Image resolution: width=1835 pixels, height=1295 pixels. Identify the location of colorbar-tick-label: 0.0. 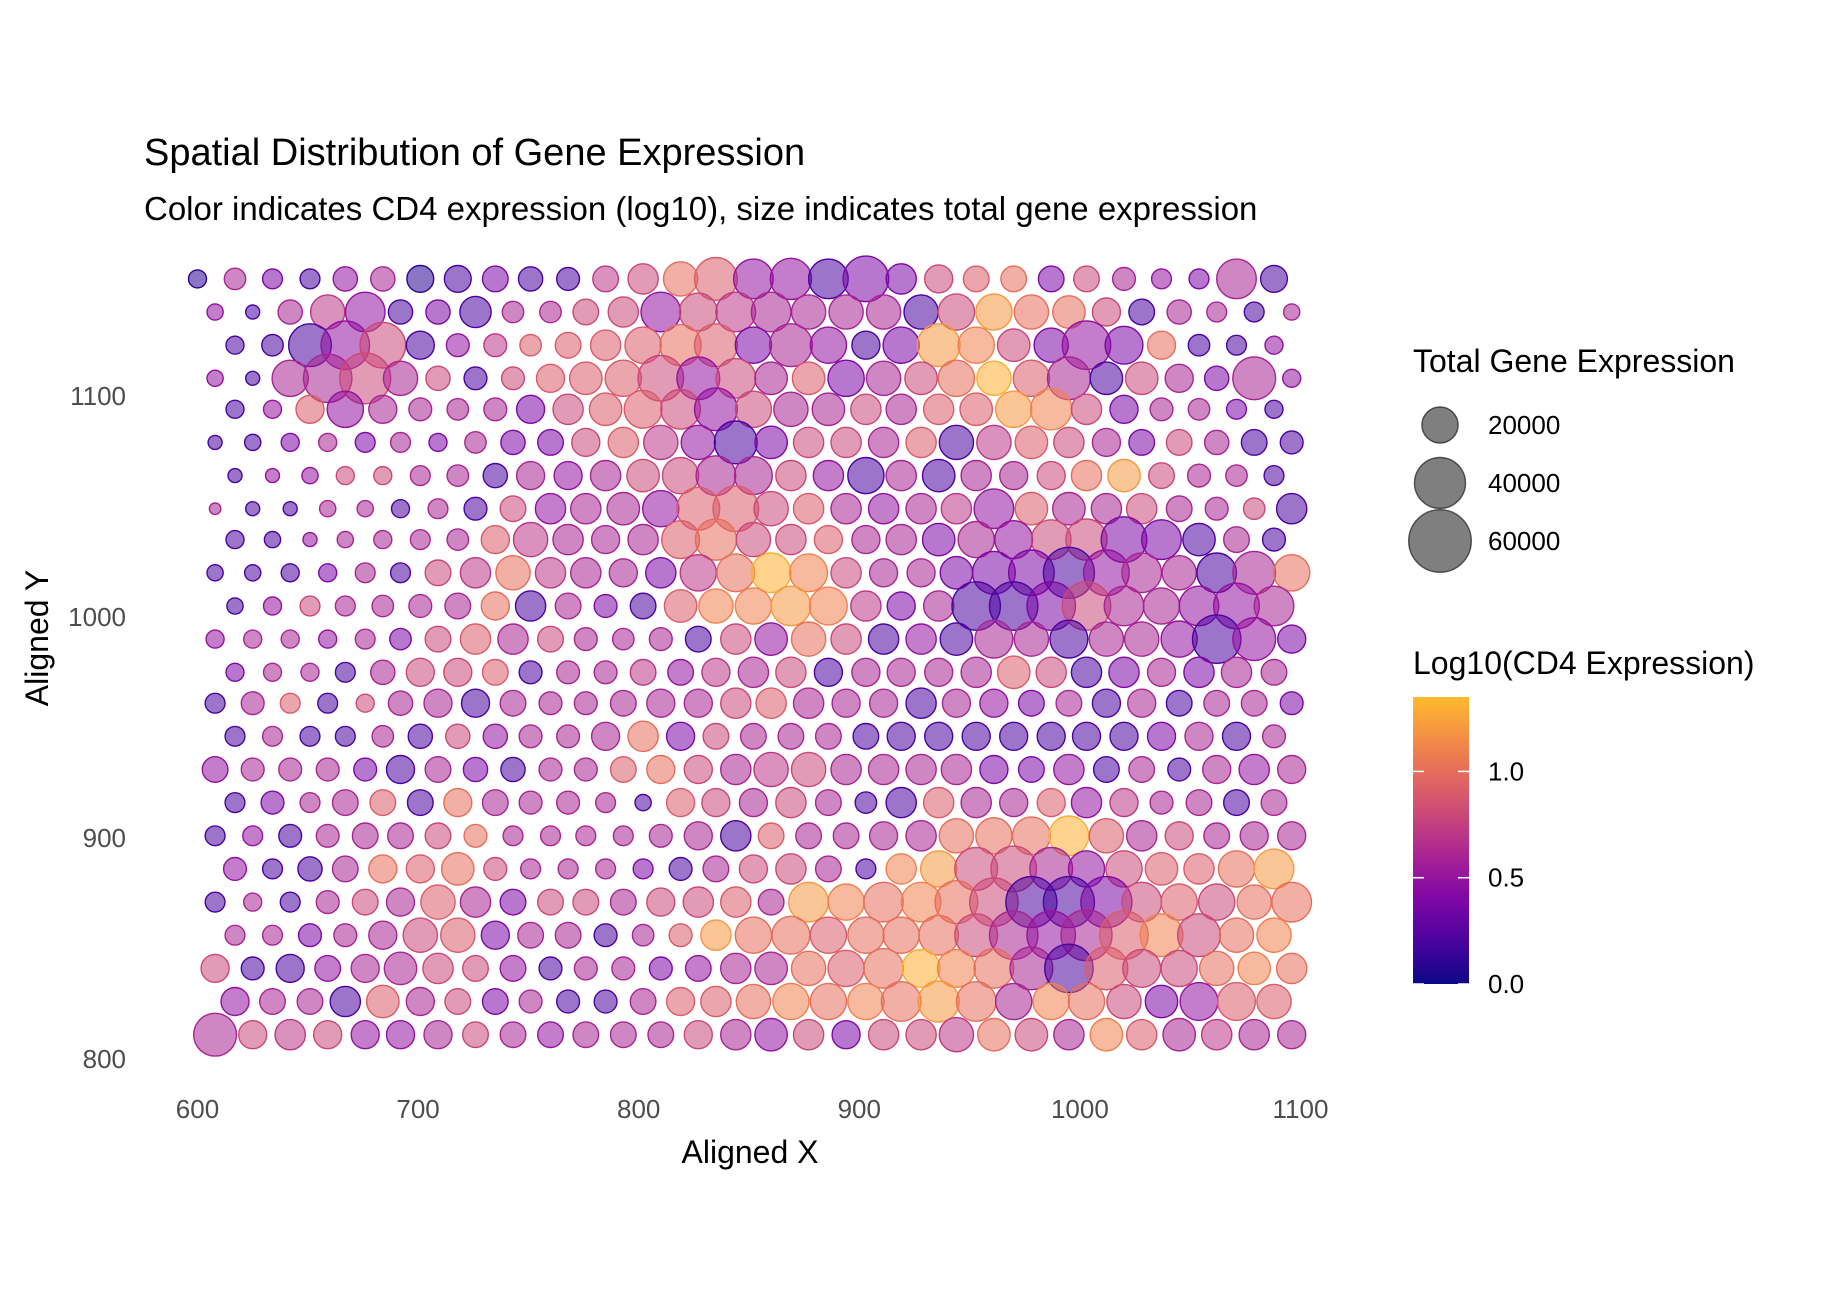
(1506, 984).